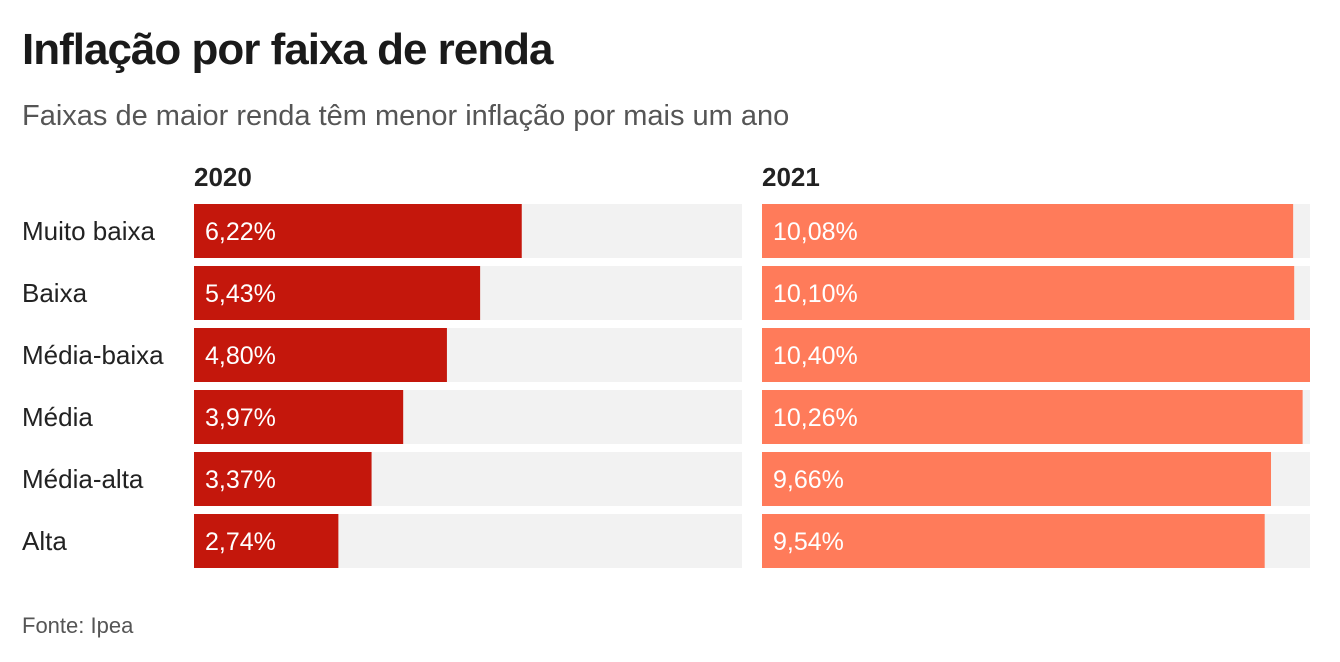  What do you see at coordinates (791, 177) in the screenshot?
I see `panel-title-2021: 2021` at bounding box center [791, 177].